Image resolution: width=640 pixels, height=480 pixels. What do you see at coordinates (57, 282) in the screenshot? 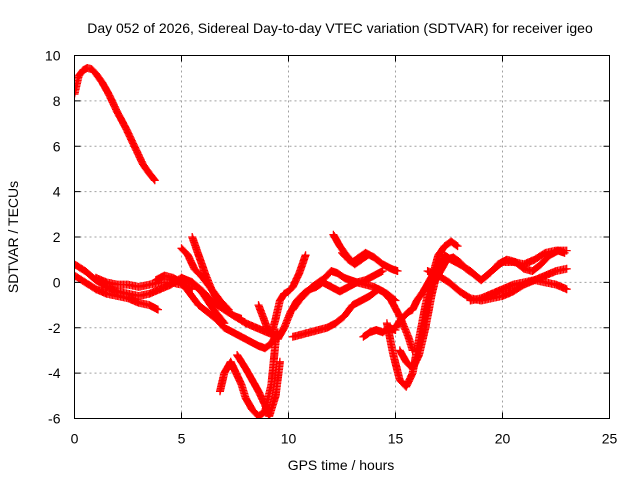
I see `y-tick-label: 0` at bounding box center [57, 282].